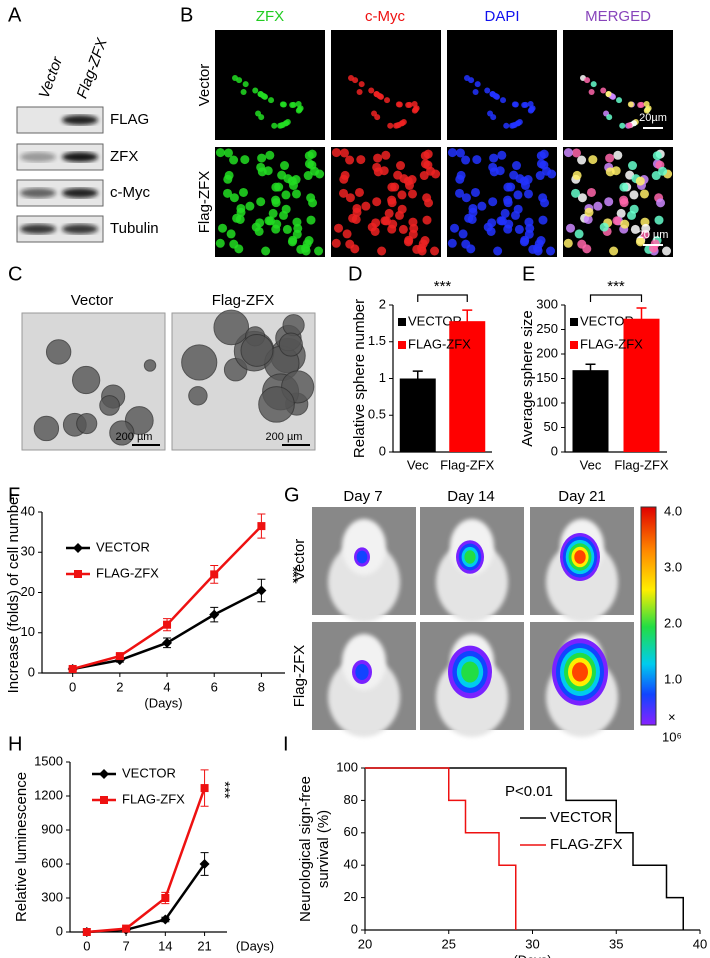 The height and width of the screenshot is (958, 710). Describe the element at coordinates (52, 896) in the screenshot. I see `y-tick-label: 300` at that location.